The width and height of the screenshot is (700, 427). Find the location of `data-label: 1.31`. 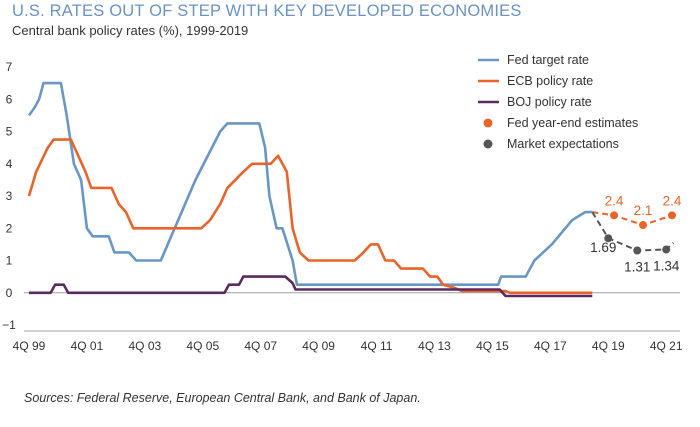

data-label: 1.31 is located at coordinates (637, 267).